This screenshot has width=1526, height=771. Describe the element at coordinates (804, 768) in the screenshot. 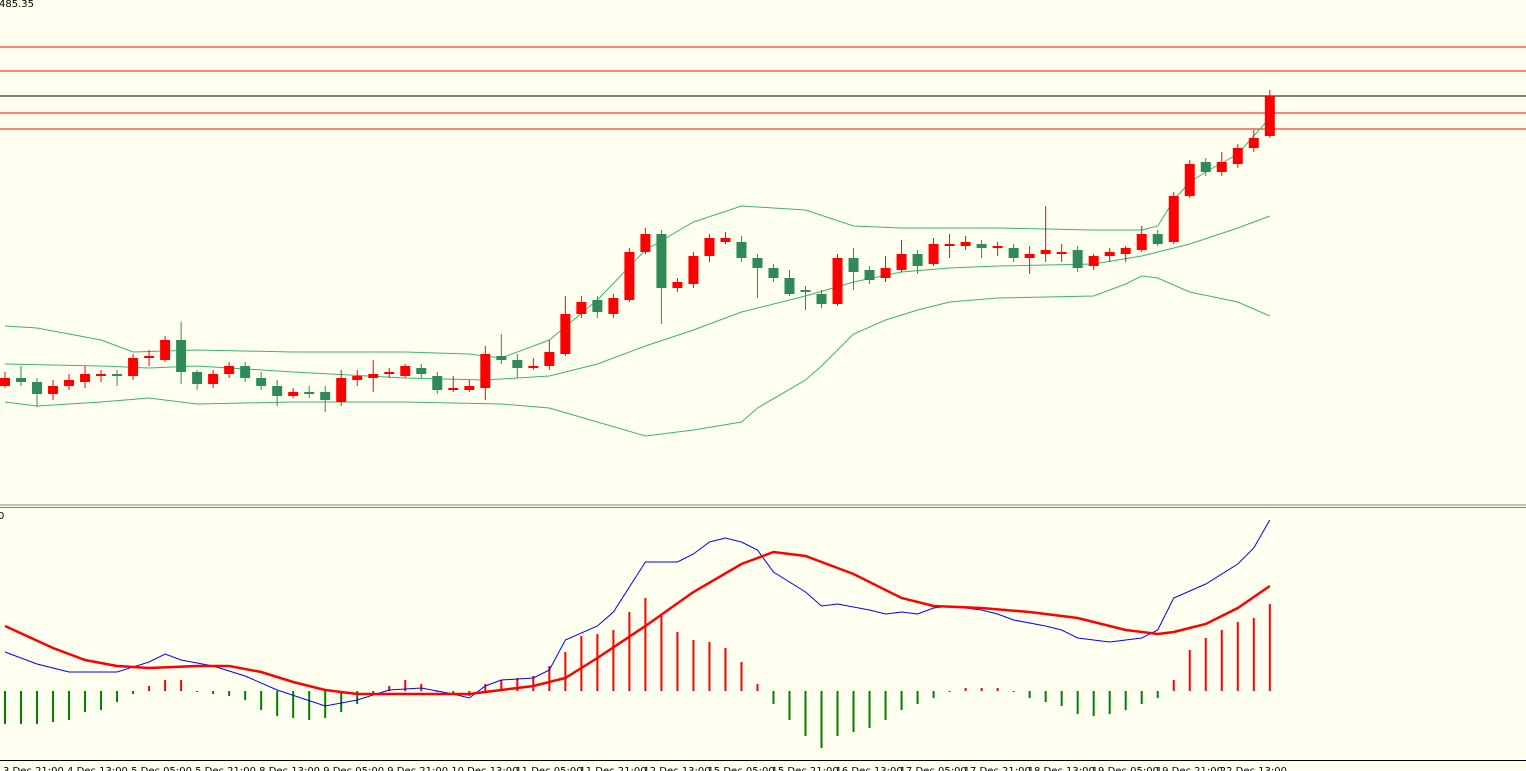

I see `x-tick-label: 15 Dec 21:00` at that location.